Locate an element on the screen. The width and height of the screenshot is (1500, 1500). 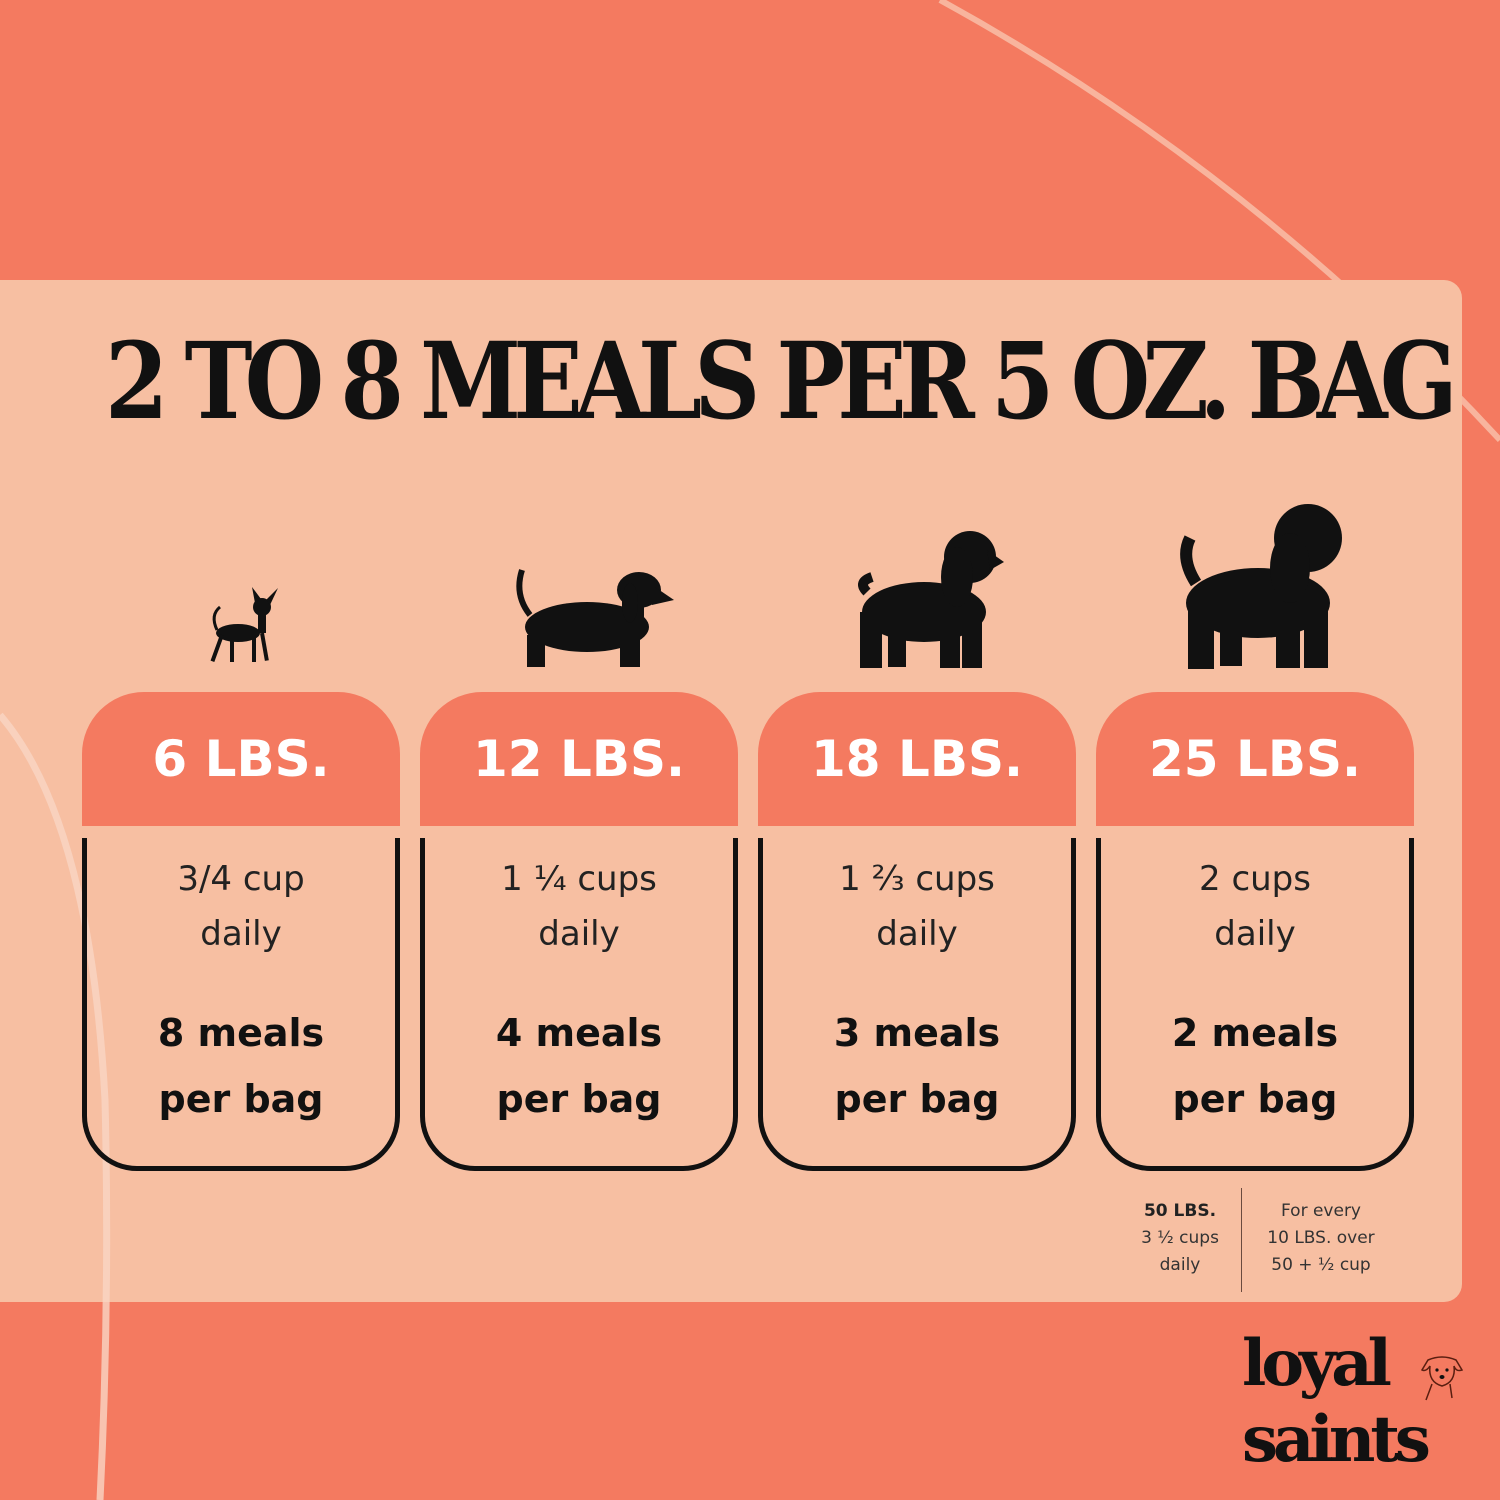
footnote-unit: daily is located at coordinates (1180, 1265).